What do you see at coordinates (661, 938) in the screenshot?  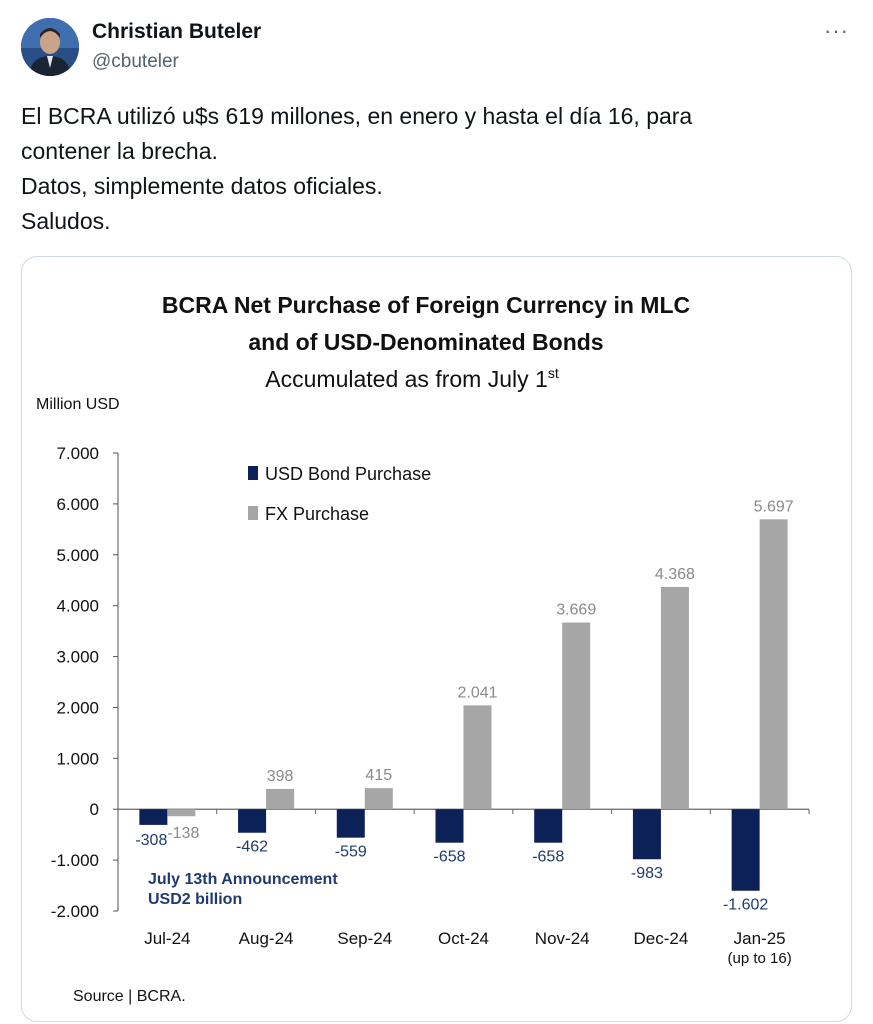 I see `x-tick-label: Dec-24` at bounding box center [661, 938].